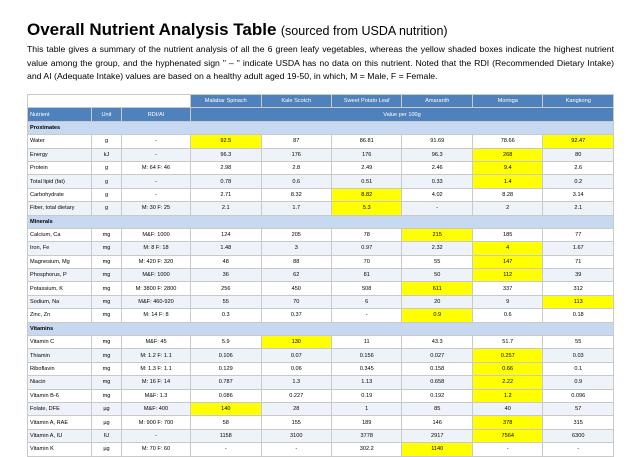  I want to click on highest-value-cell: 2.22, so click(507, 382).